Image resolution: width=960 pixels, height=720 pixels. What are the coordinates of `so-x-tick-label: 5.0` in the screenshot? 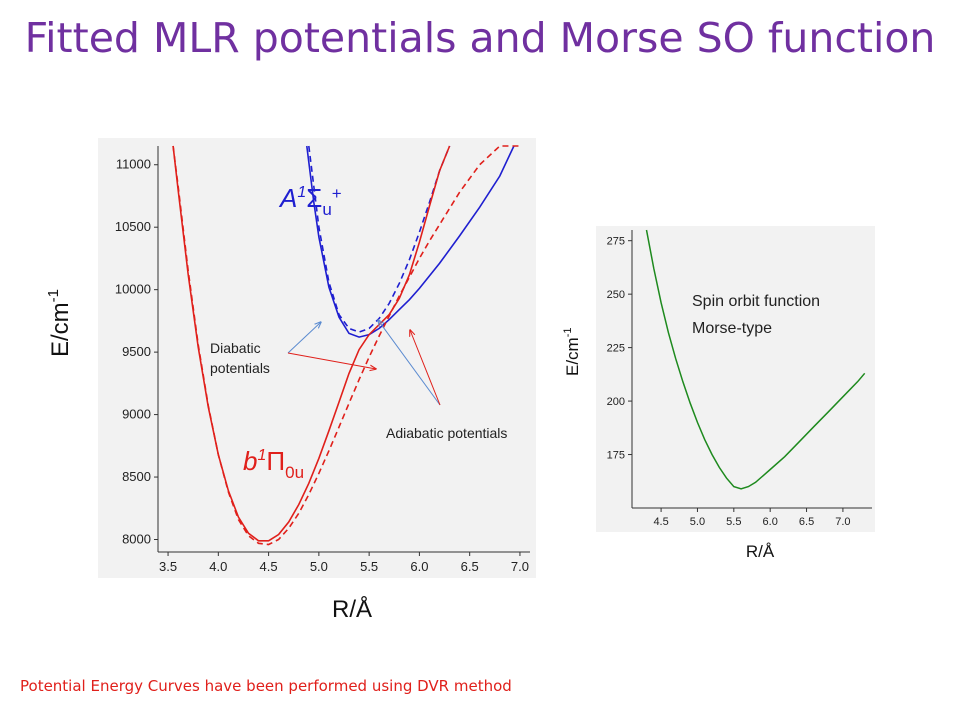 It's located at (697, 522).